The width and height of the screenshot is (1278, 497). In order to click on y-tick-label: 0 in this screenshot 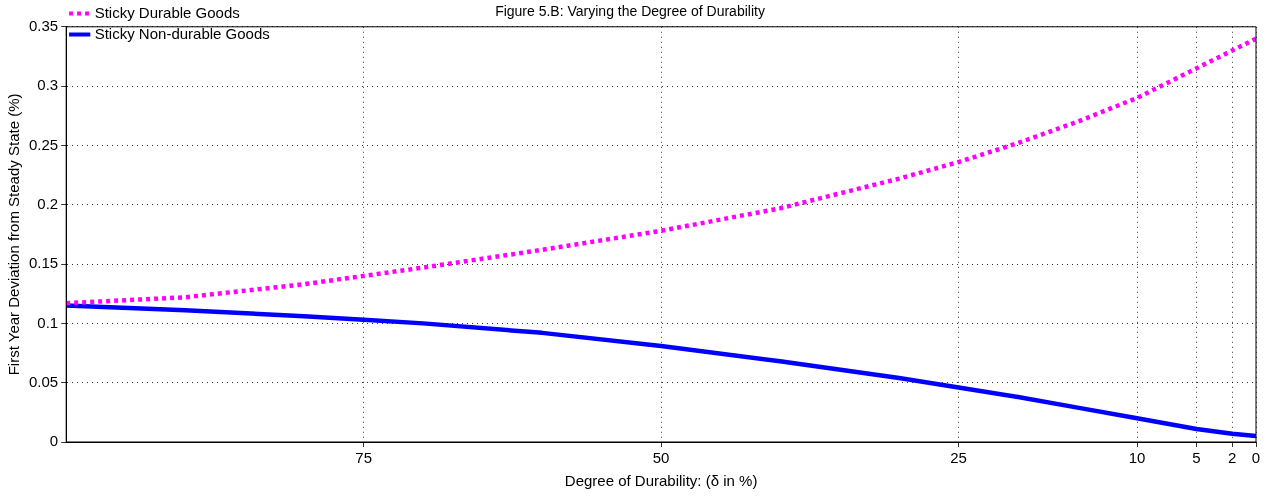, I will do `click(54, 441)`.